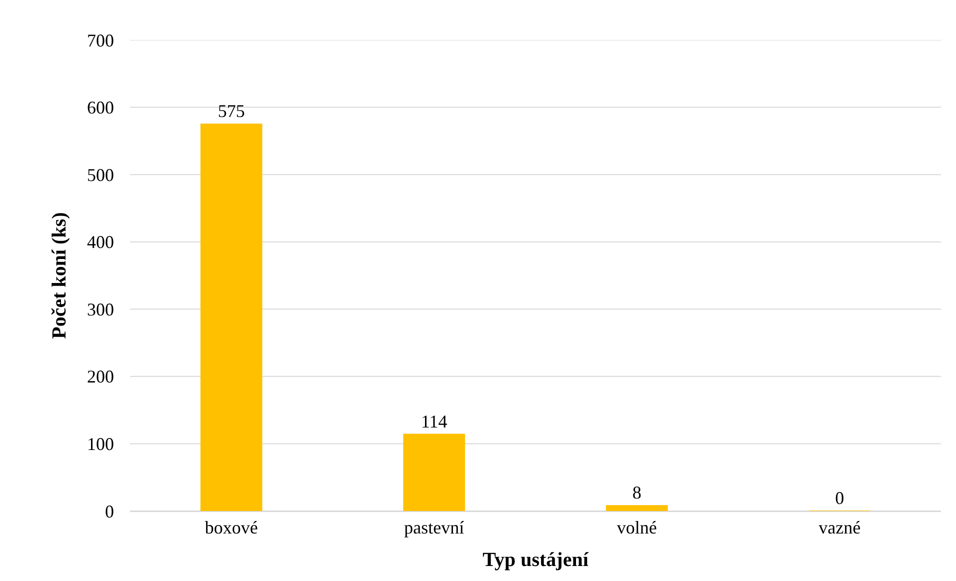 Image resolution: width=956 pixels, height=581 pixels. Describe the element at coordinates (434, 528) in the screenshot. I see `x-tick-label: pastevní` at that location.